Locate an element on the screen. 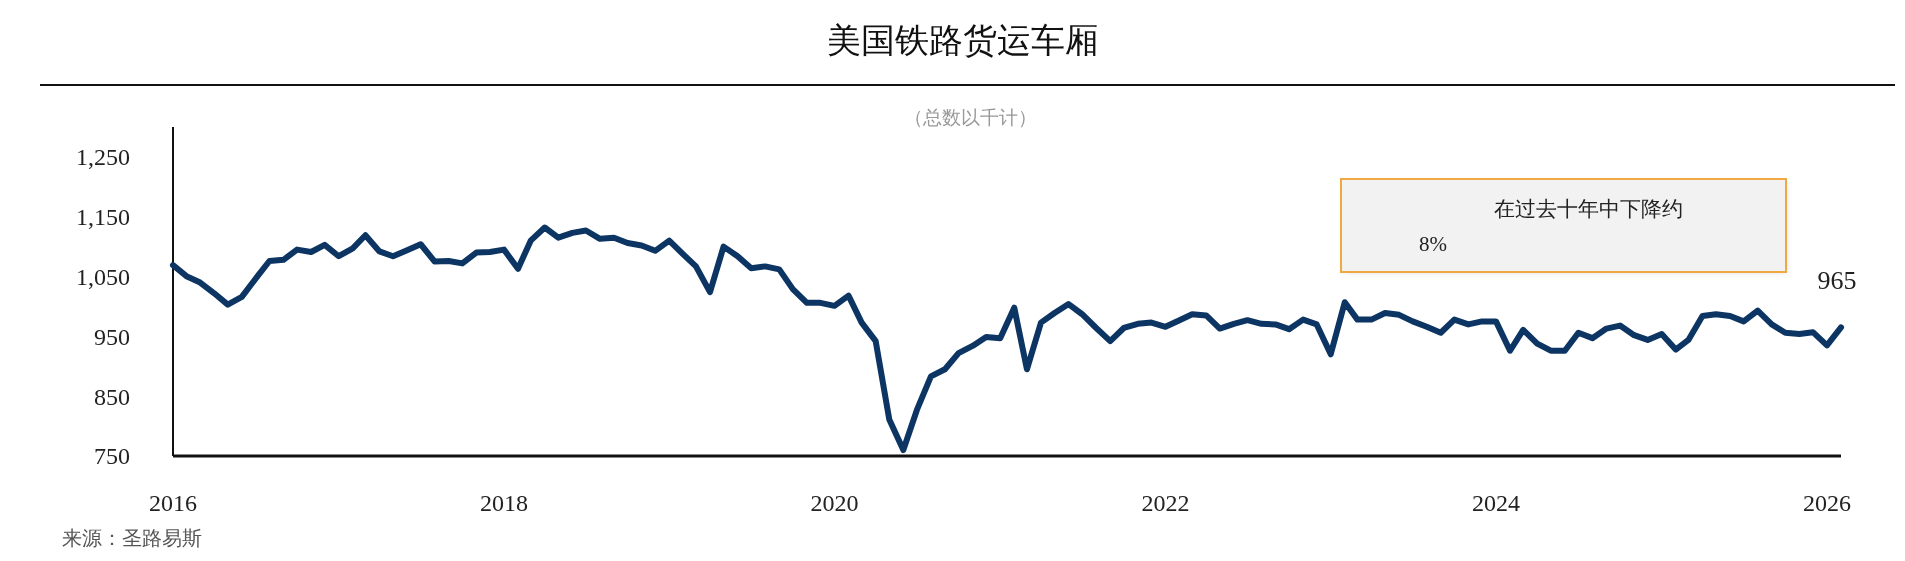 The image size is (1905, 561). chart-title: 美国铁路货运车厢 is located at coordinates (963, 40).